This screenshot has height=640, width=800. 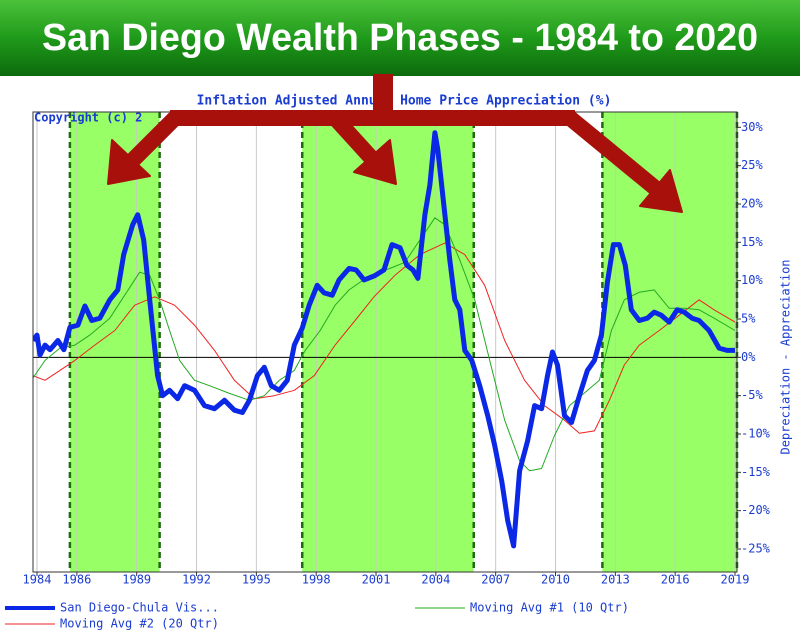 I want to click on copyright-note: Copyright (c) 2, so click(x=88, y=118).